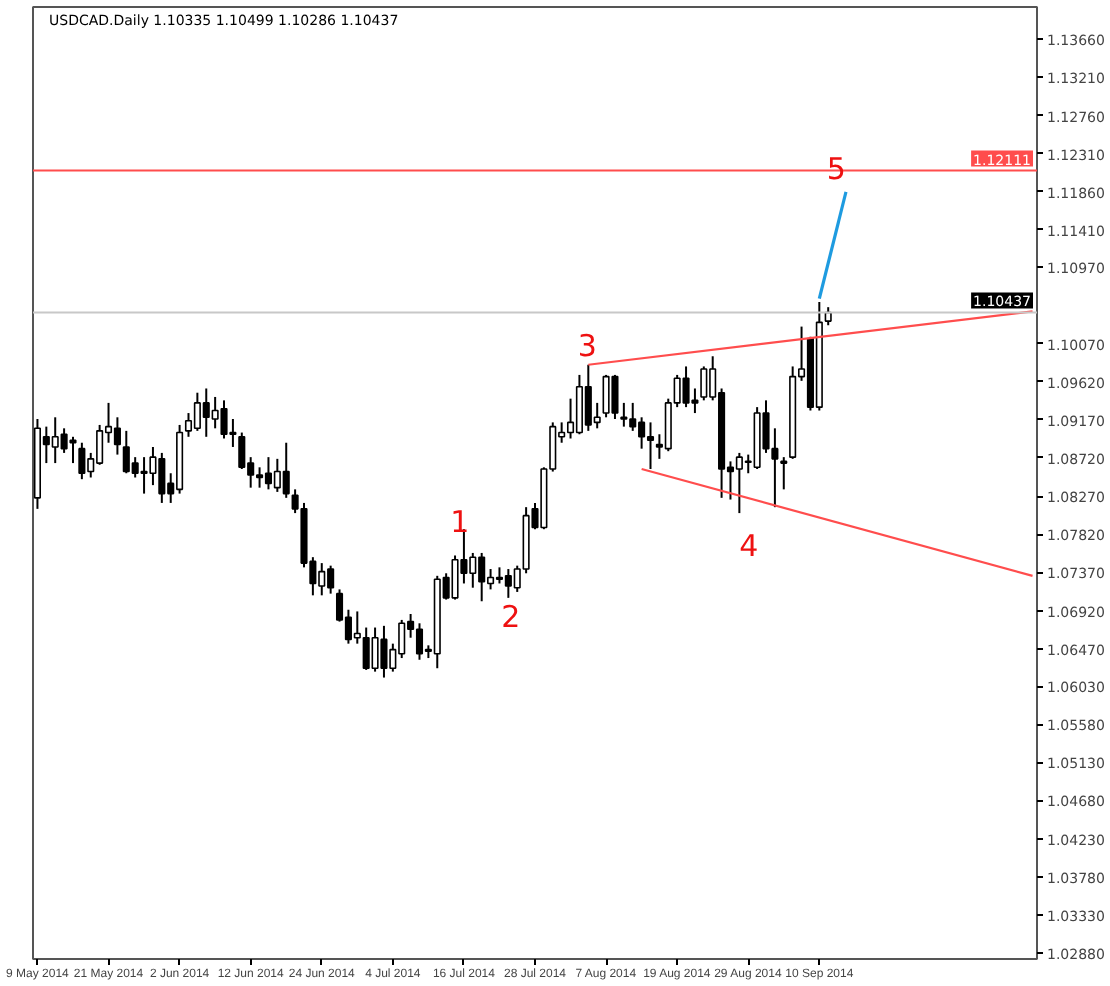 This screenshot has width=1110, height=986. Describe the element at coordinates (511, 617) in the screenshot. I see `annotation: 2` at that location.